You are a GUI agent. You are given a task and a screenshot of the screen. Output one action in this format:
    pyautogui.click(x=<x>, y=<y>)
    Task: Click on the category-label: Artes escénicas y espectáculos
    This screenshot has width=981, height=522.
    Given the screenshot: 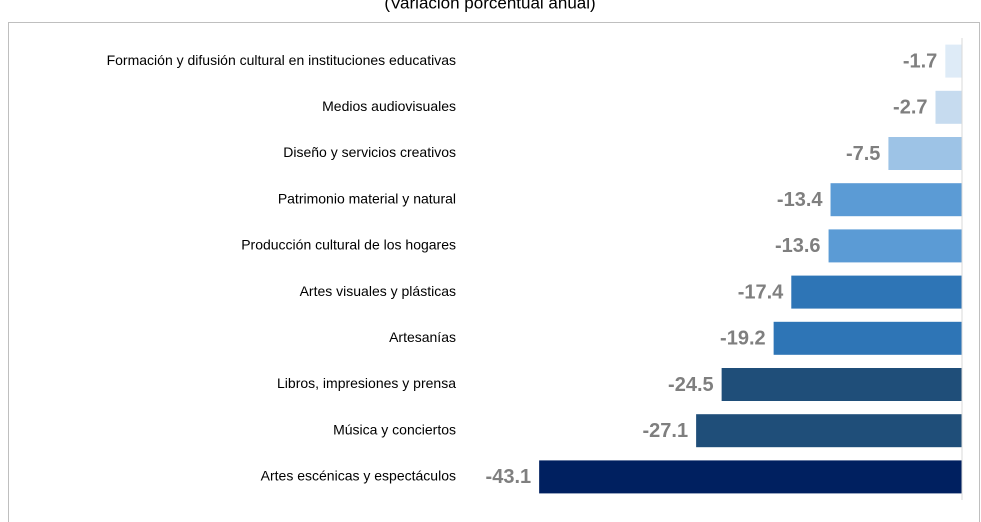 What is the action you would take?
    pyautogui.click(x=358, y=476)
    